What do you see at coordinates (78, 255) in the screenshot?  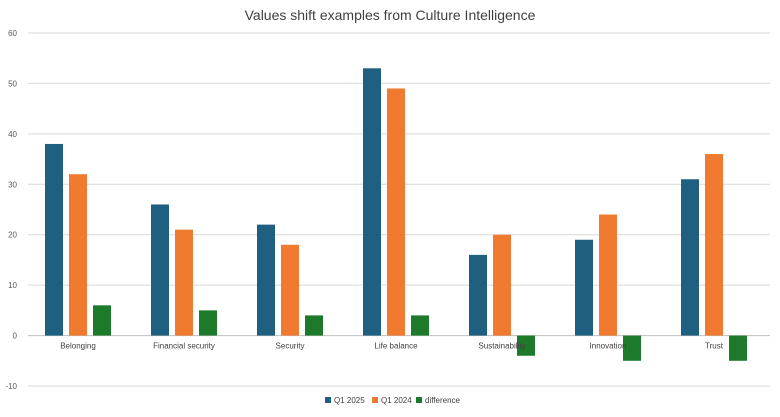 I see `bar-q1-2024-belonging` at bounding box center [78, 255].